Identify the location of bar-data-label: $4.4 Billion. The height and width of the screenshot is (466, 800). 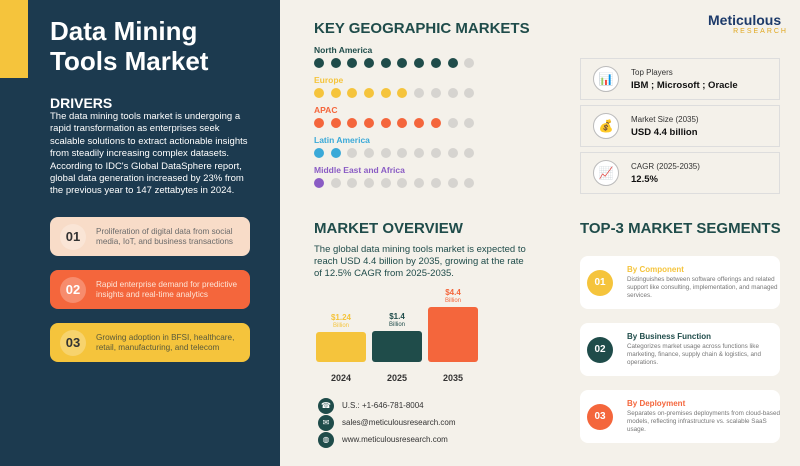
(453, 296).